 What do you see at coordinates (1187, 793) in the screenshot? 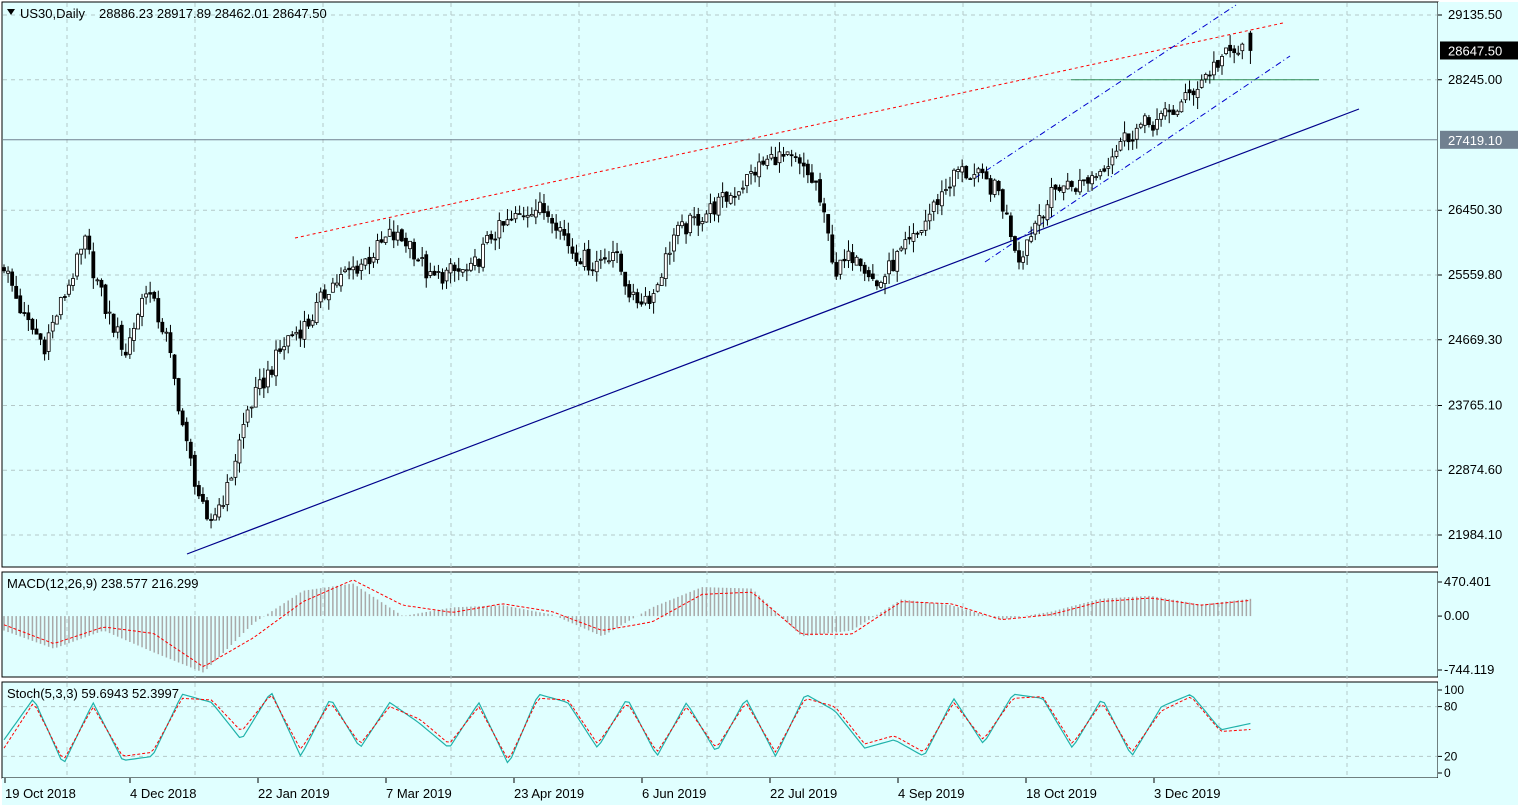
I see `time-tick-label: 3 Dec 2019` at bounding box center [1187, 793].